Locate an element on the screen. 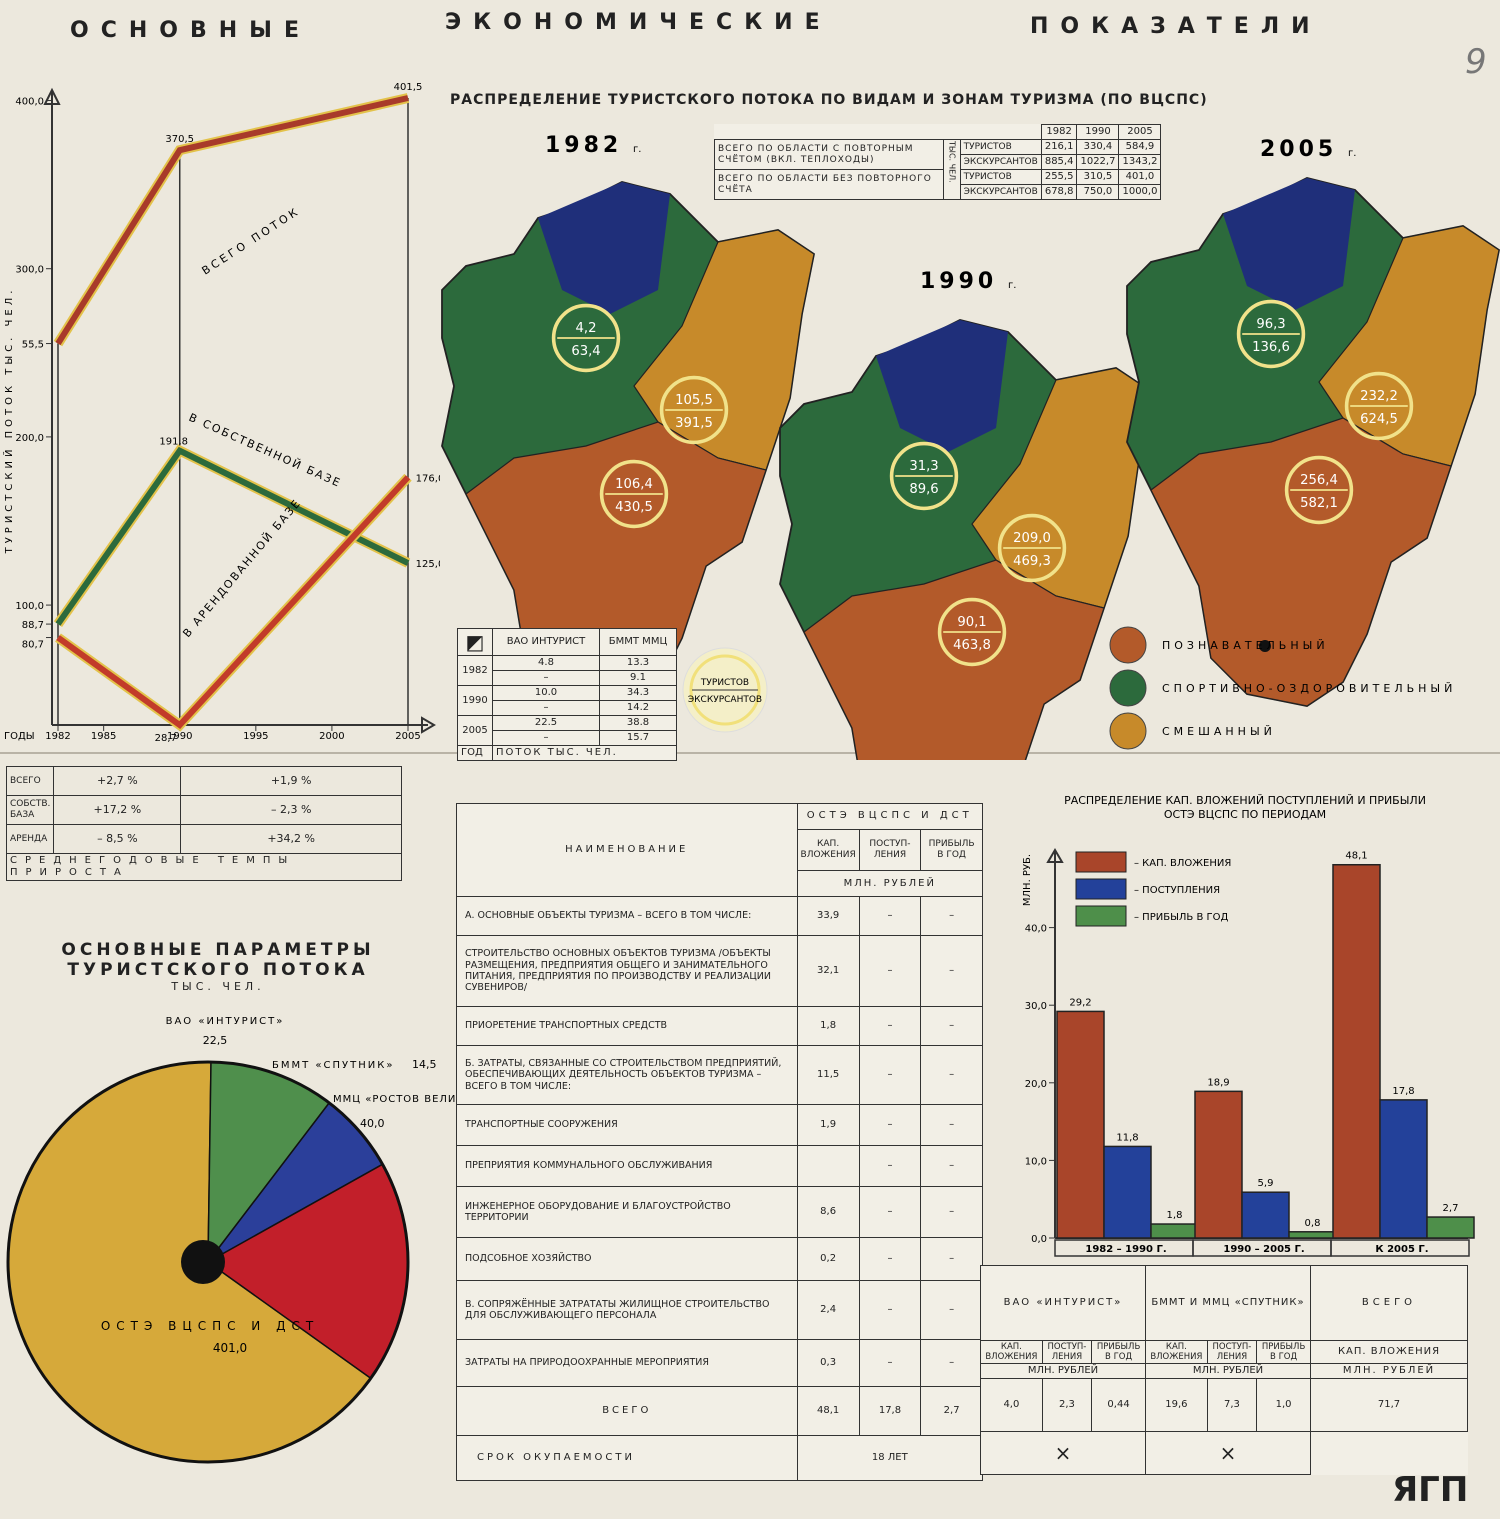 The width and height of the screenshot is (1500, 1519). circle-legend-top: ТУРИСТОВ is located at coordinates (724, 683).